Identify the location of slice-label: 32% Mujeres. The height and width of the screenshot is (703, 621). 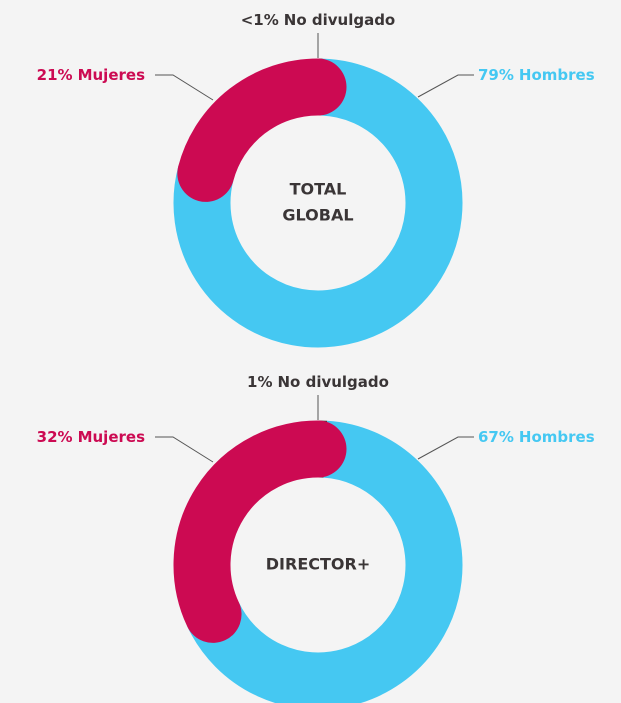
(91, 437).